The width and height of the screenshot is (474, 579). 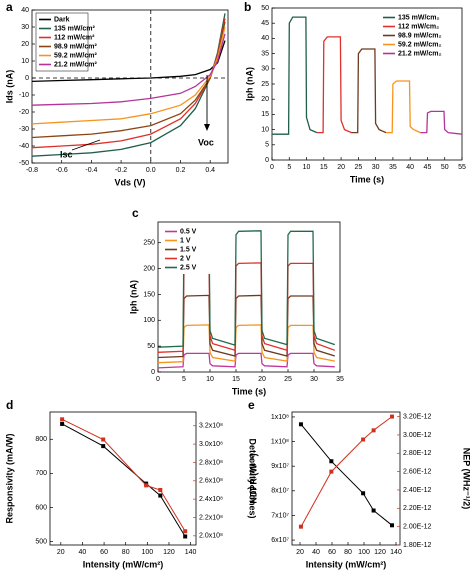 What do you see at coordinates (417, 490) in the screenshot?
I see `y2-tick-label: 2.40E-12` at bounding box center [417, 490].